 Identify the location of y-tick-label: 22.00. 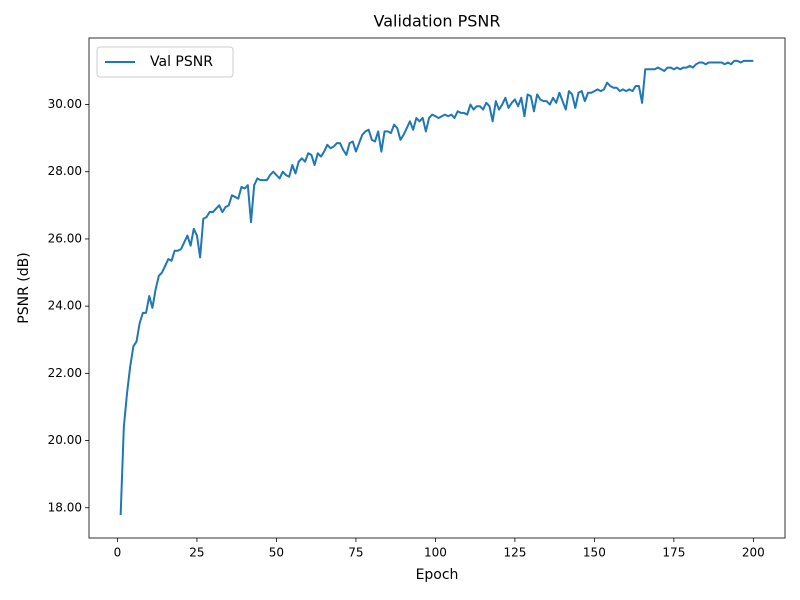
(65, 373).